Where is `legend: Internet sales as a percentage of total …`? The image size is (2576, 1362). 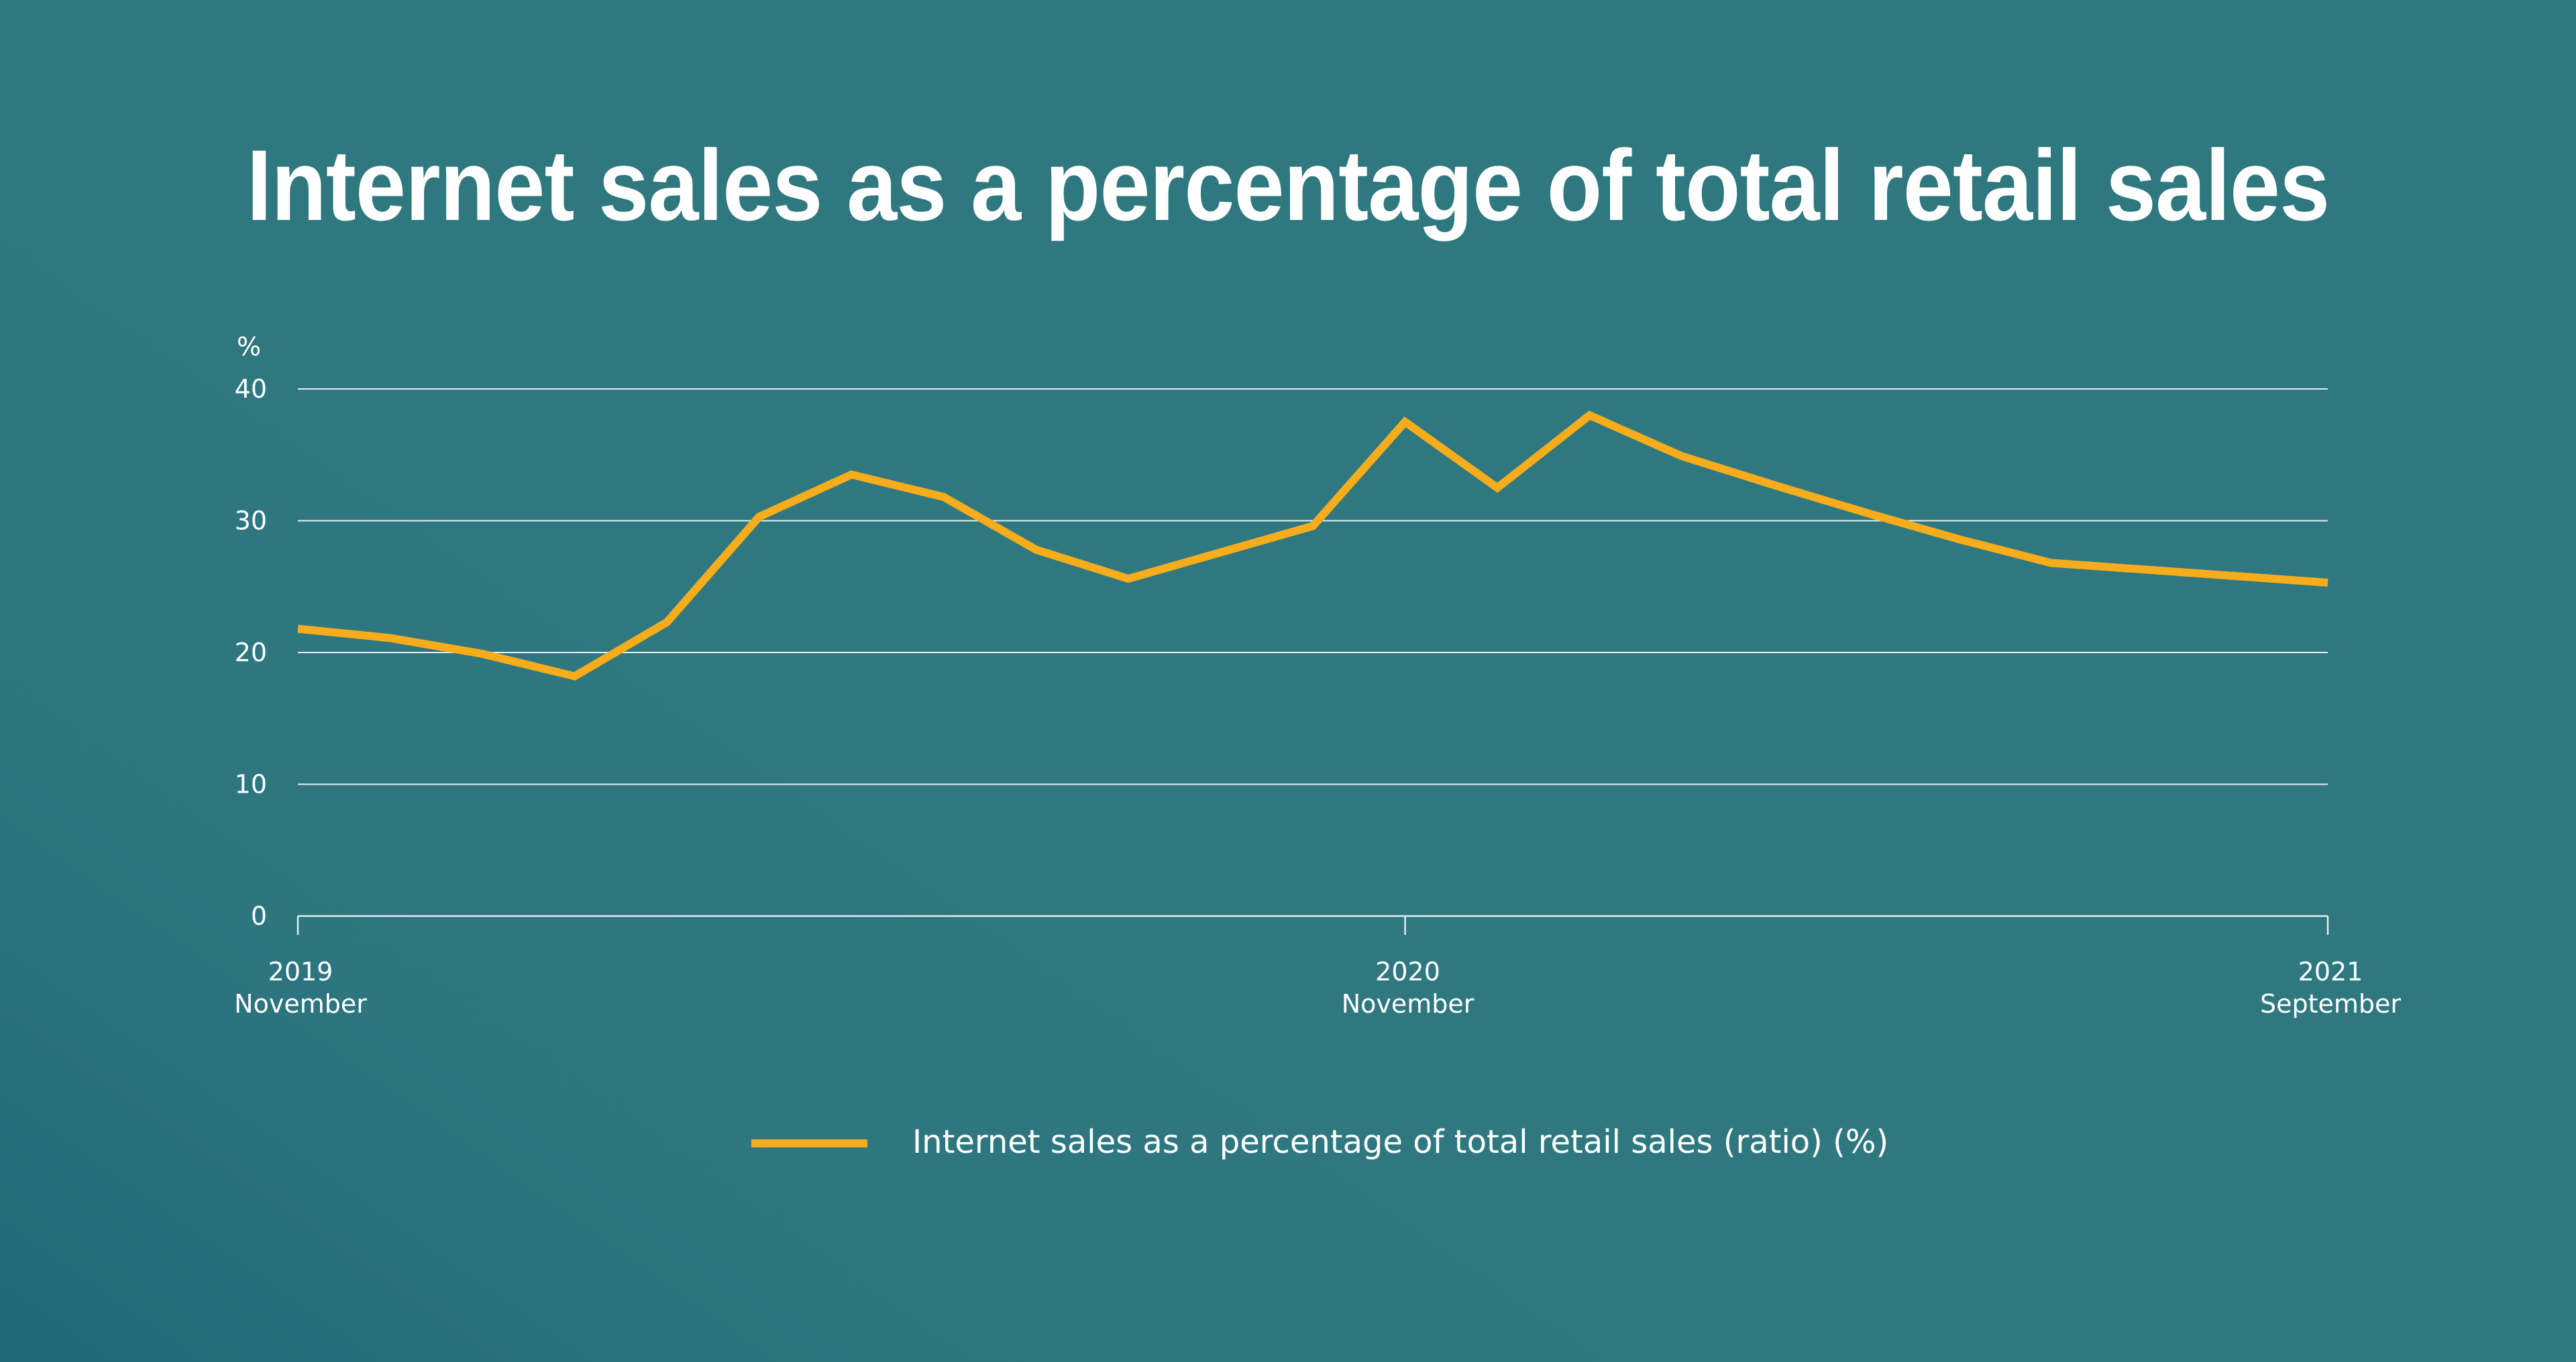
legend: Internet sales as a percentage of total … is located at coordinates (1319, 1142).